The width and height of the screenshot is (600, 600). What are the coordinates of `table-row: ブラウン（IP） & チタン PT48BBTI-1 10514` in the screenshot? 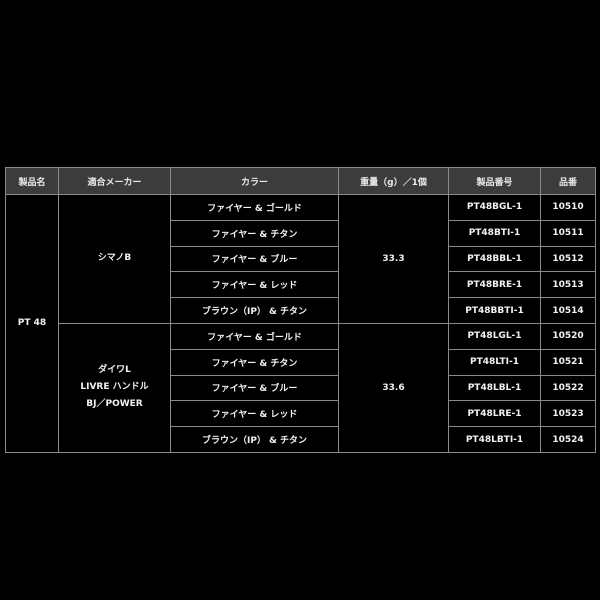 It's located at (301, 310).